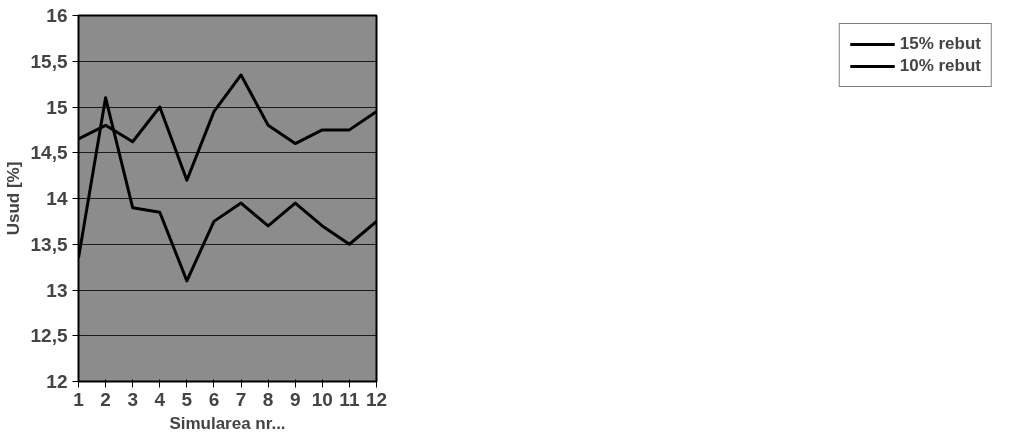 The width and height of the screenshot is (1010, 442). Describe the element at coordinates (940, 66) in the screenshot. I see `legend-label: 10% rebut` at that location.